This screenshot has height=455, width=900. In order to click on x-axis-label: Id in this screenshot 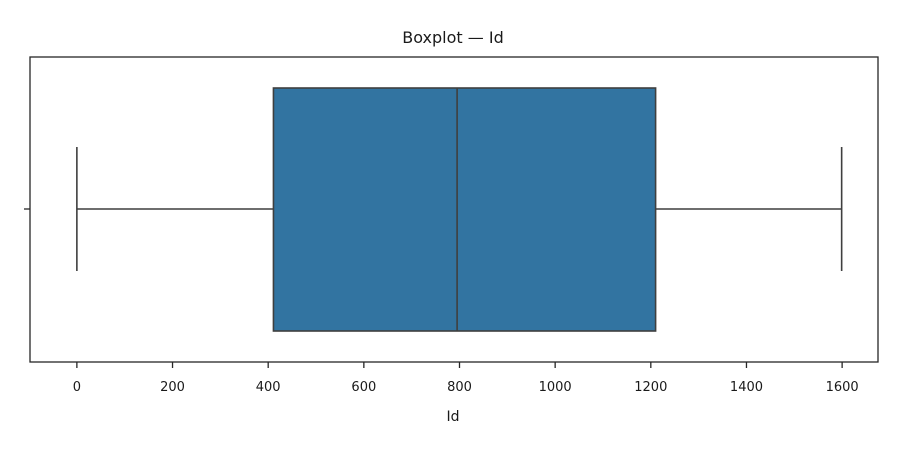, I will do `click(452, 417)`.